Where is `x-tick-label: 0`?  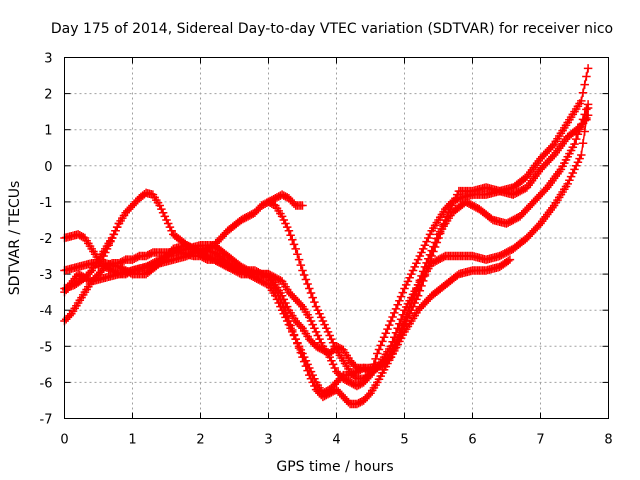 x-tick-label: 0 is located at coordinates (64, 440).